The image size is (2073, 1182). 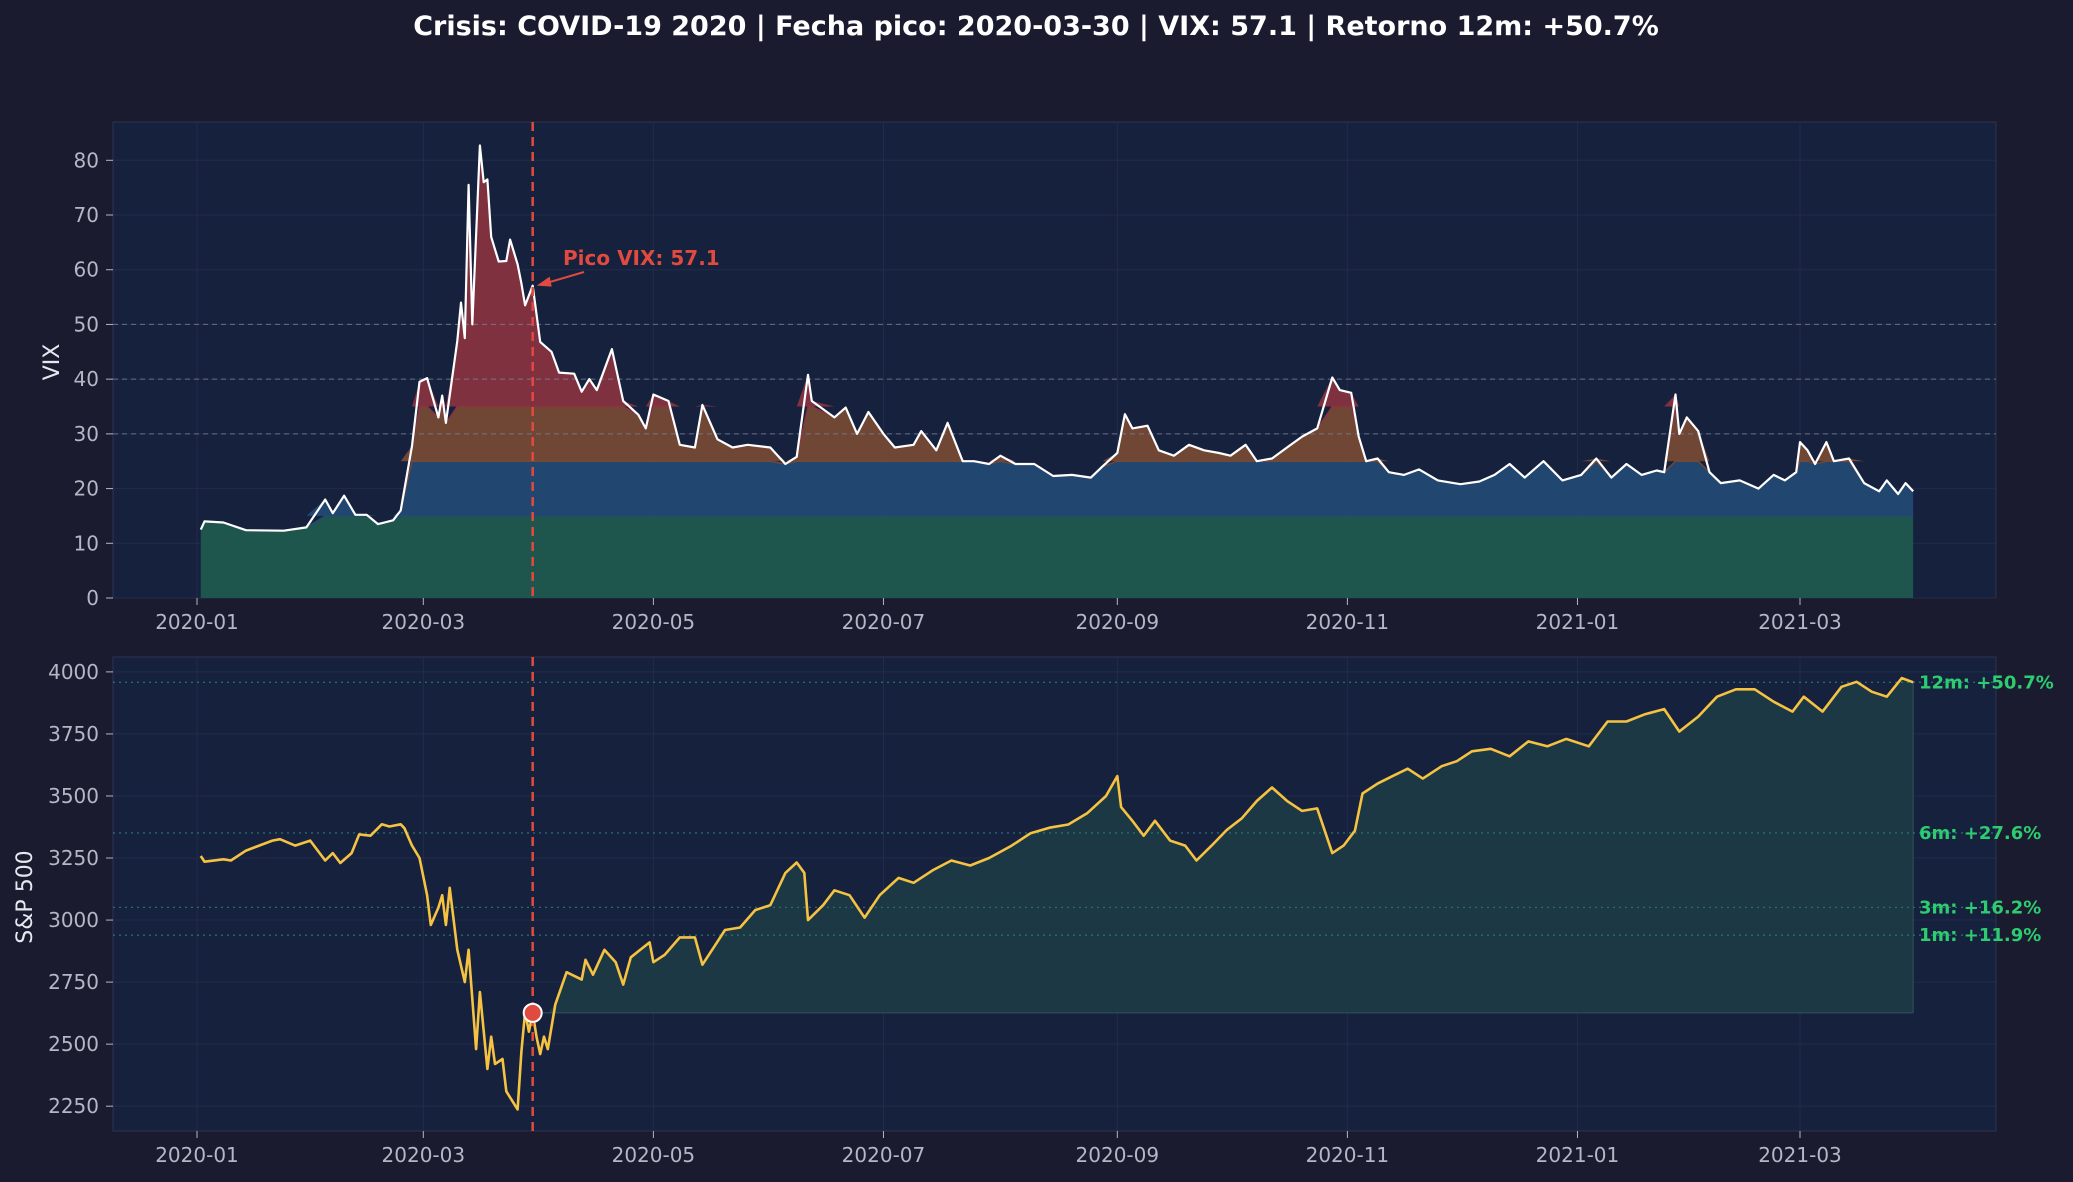 What do you see at coordinates (1800, 622) in the screenshot?
I see `vix-x-tick-label: 2021-03` at bounding box center [1800, 622].